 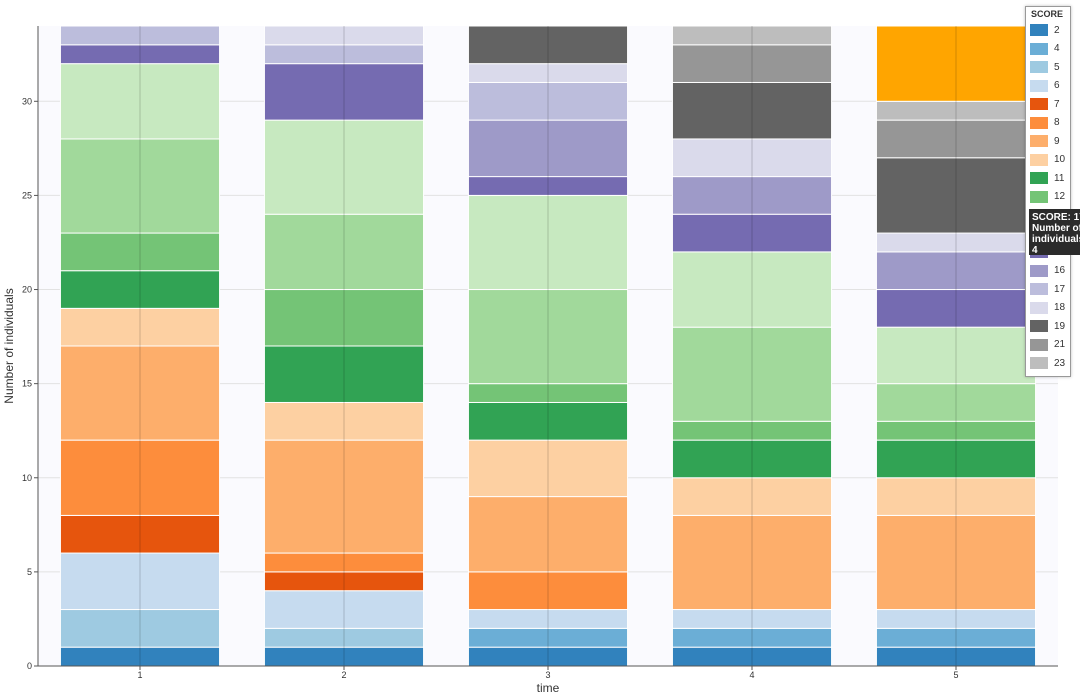 I want to click on legend-item: 11, so click(x=1048, y=178).